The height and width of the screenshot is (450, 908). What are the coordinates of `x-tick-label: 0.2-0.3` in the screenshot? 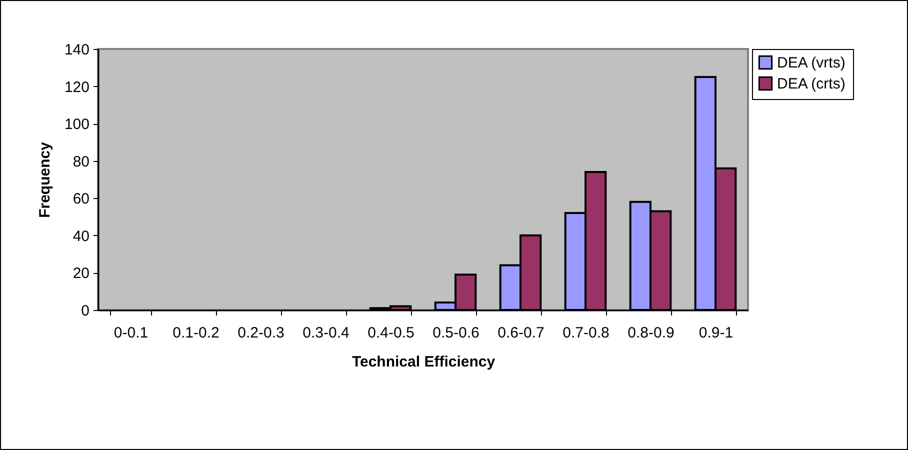 It's located at (261, 333).